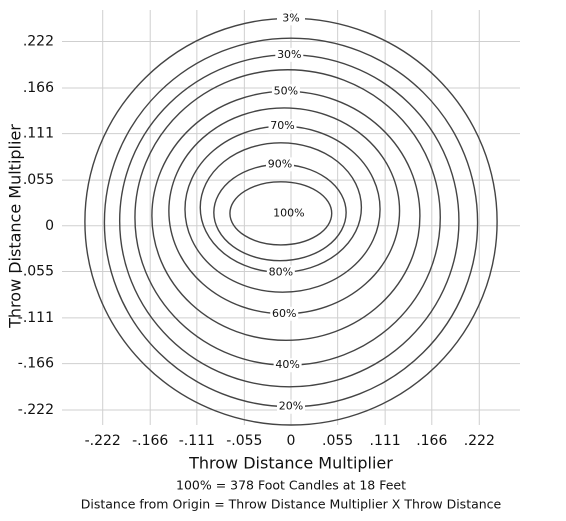  I want to click on y-axis-label: Throw Distance Multiplier, so click(15, 226).